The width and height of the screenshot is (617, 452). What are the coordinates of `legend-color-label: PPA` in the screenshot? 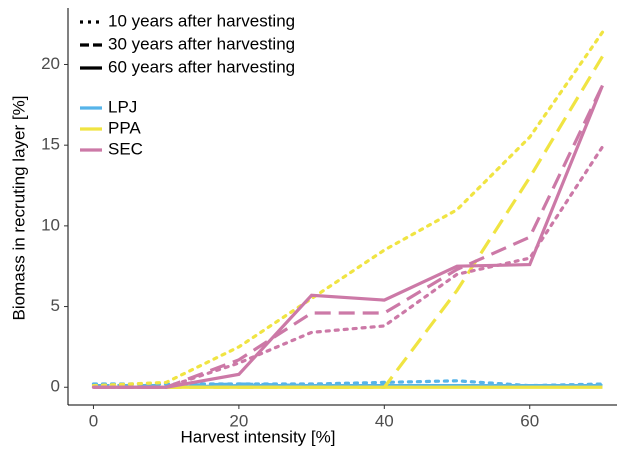 It's located at (124, 127).